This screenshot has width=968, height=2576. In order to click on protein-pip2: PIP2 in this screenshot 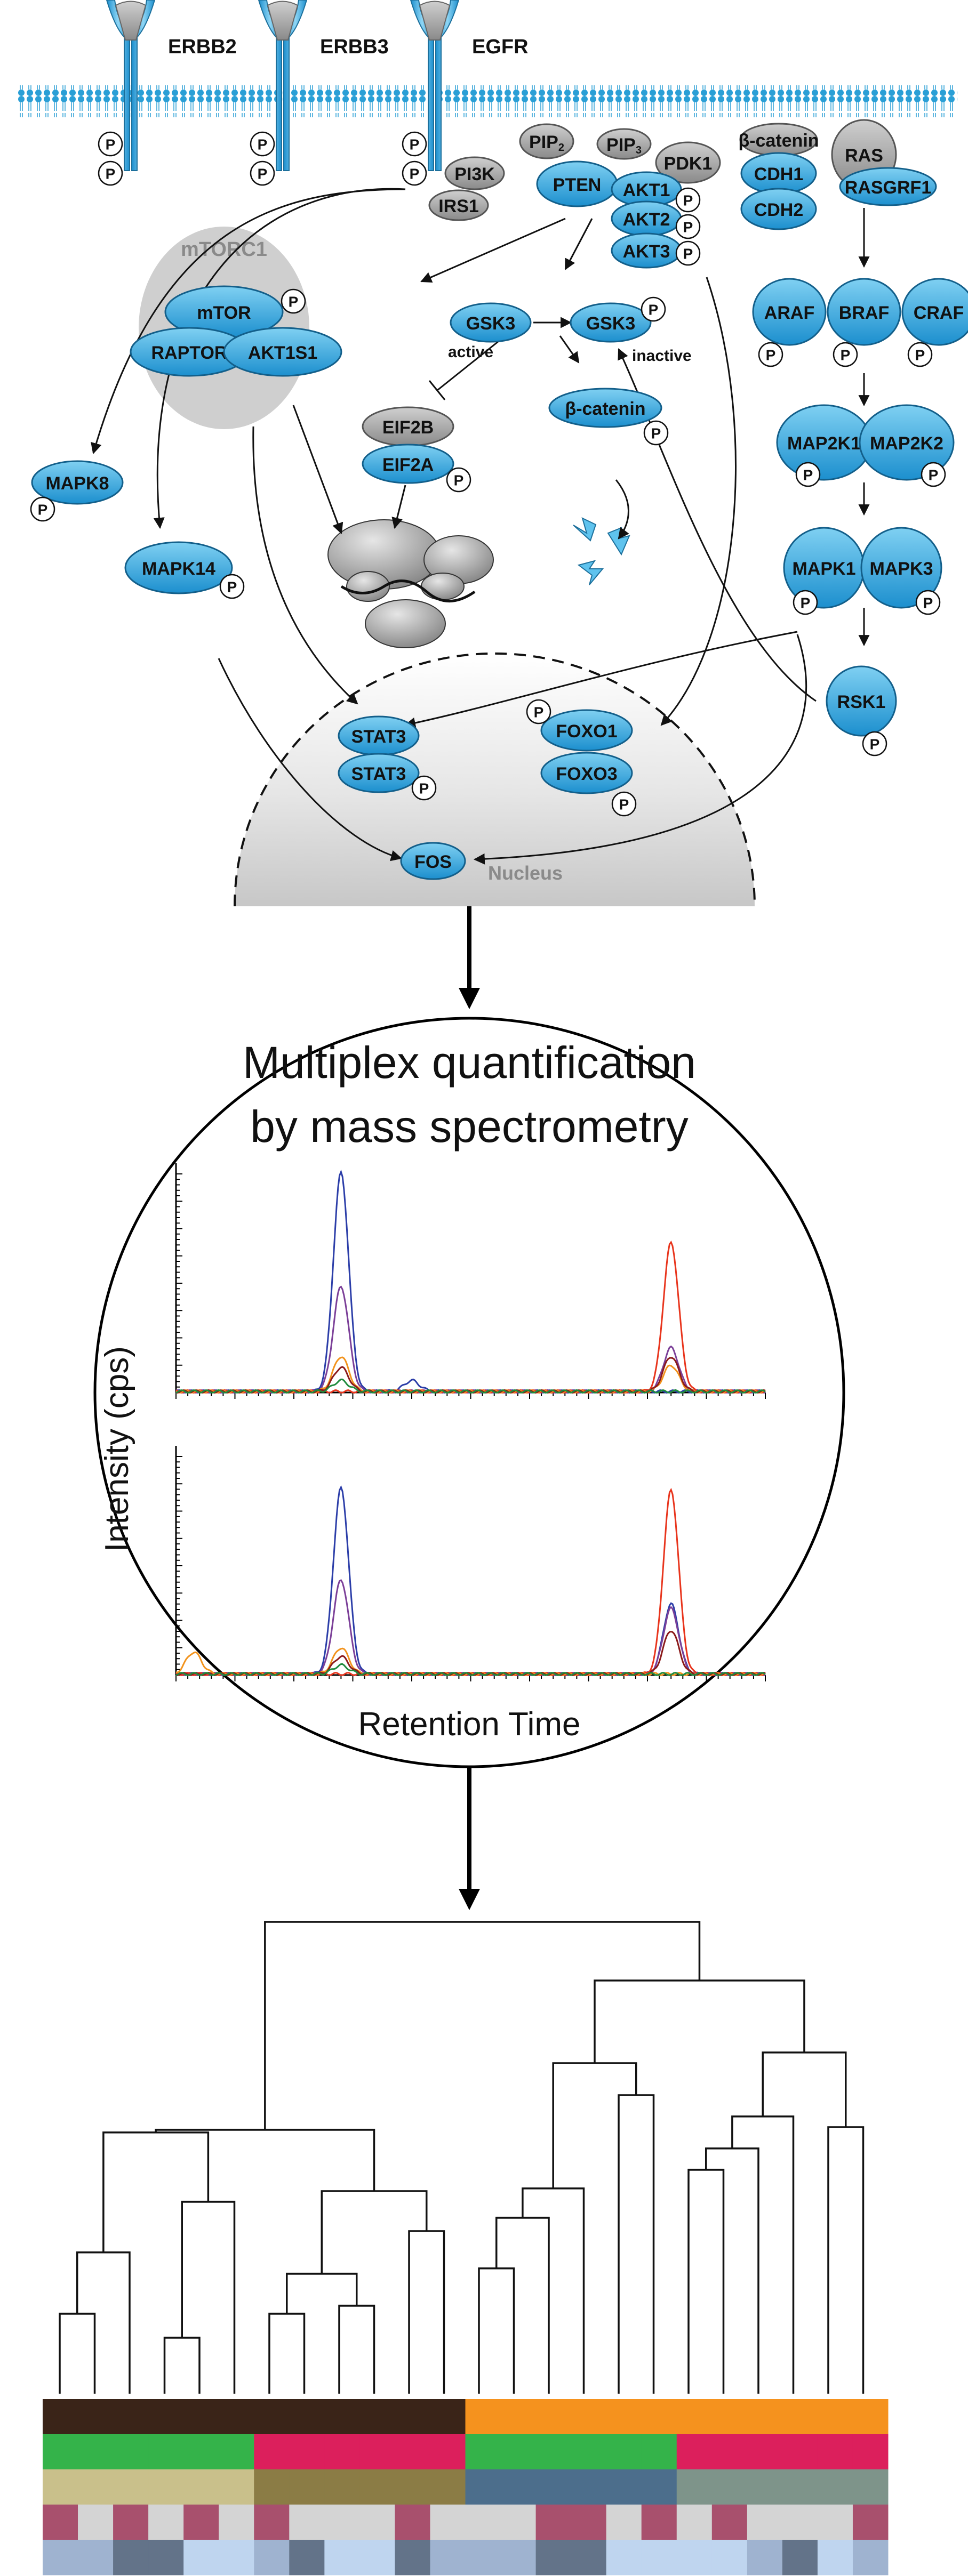, I will do `click(546, 141)`.